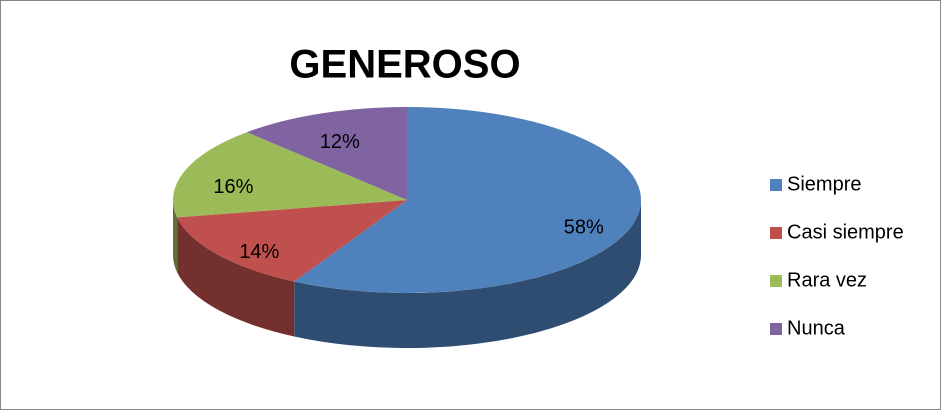 This screenshot has width=941, height=410. I want to click on legend-label: Casi siempre, so click(845, 232).